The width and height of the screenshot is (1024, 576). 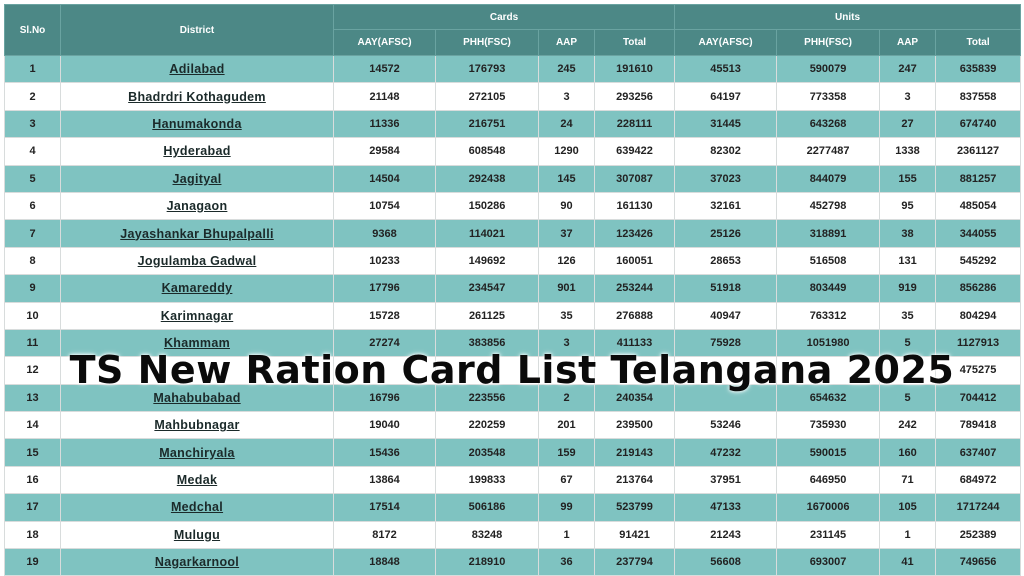 I want to click on cell-slno: 16, so click(x=32, y=480).